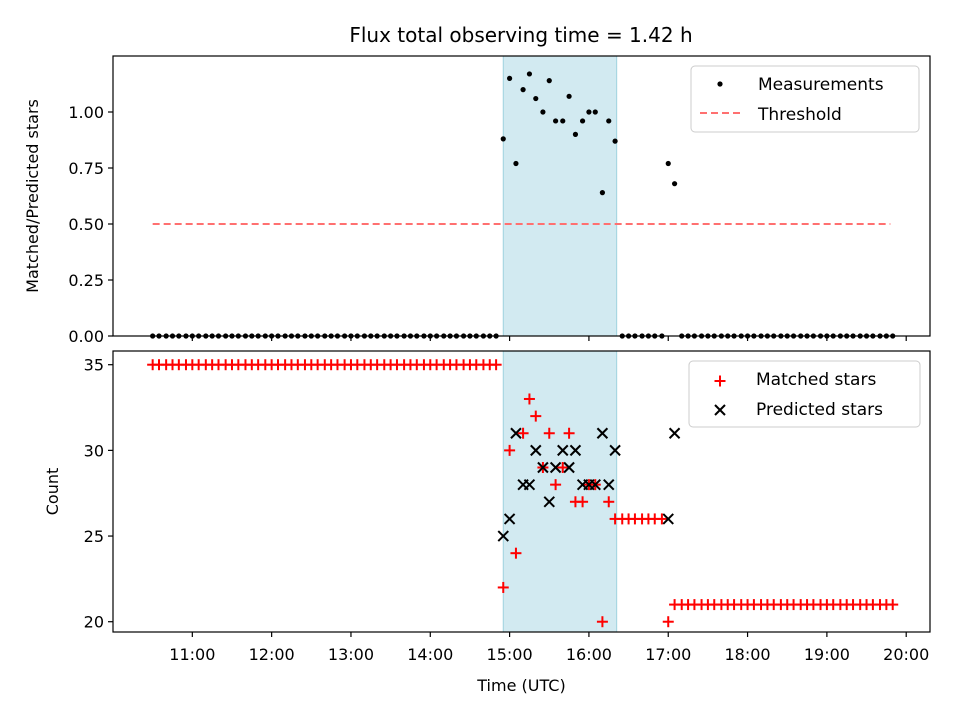 Image resolution: width=960 pixels, height=720 pixels. What do you see at coordinates (86, 224) in the screenshot?
I see `y-tick-label: 0.50` at bounding box center [86, 224].